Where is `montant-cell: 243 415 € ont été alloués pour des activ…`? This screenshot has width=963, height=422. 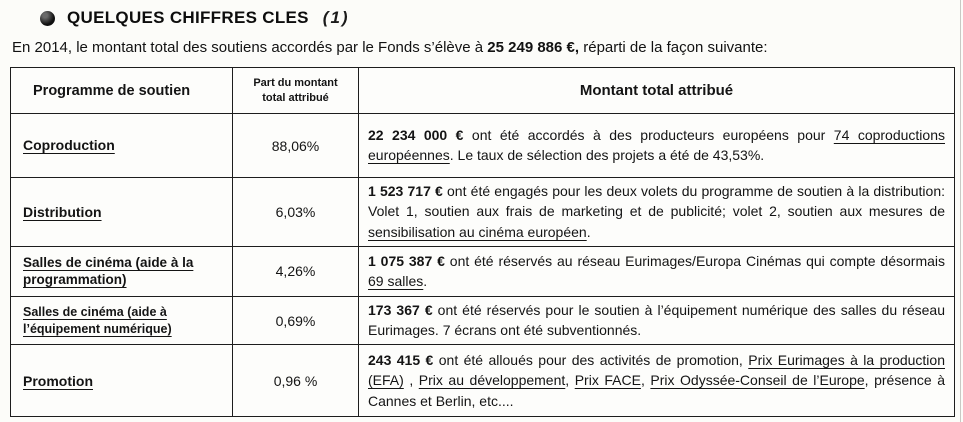 montant-cell: 243 415 € ont été alloués pour des activ… is located at coordinates (656, 381).